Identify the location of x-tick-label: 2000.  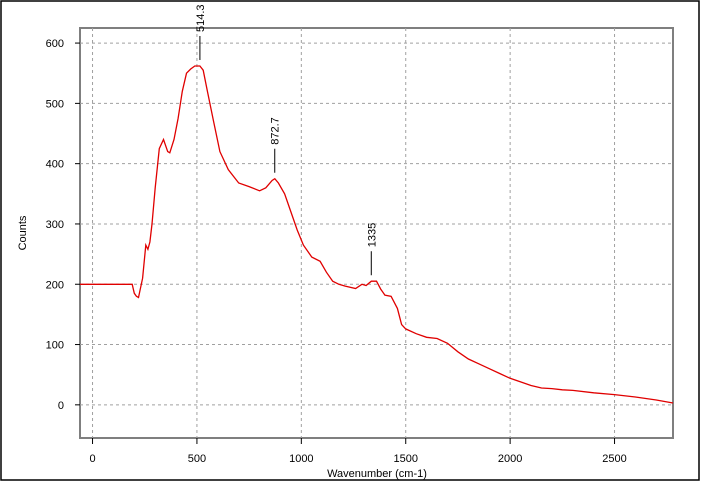
(510, 459).